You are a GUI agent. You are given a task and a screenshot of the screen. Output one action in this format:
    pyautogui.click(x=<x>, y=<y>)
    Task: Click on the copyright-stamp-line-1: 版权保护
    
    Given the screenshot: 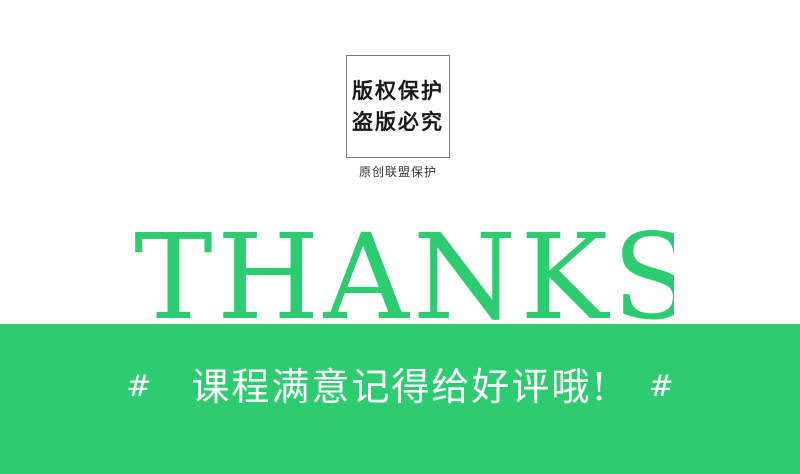 What is the action you would take?
    pyautogui.click(x=398, y=91)
    